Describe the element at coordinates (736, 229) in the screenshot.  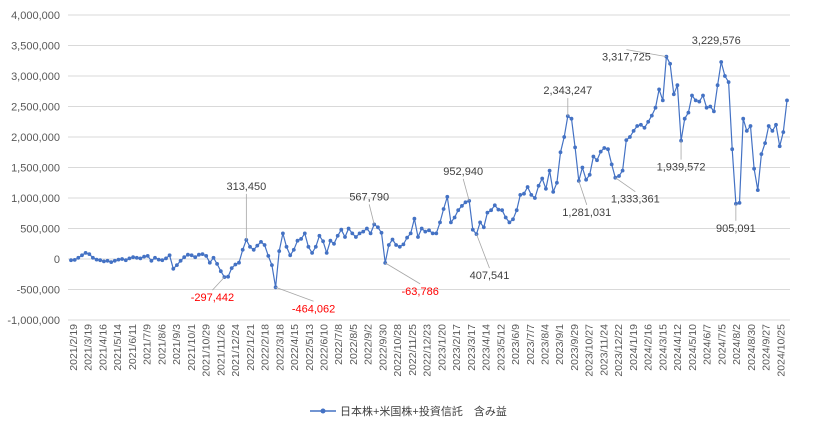
I see `data-label: 905,091` at that location.